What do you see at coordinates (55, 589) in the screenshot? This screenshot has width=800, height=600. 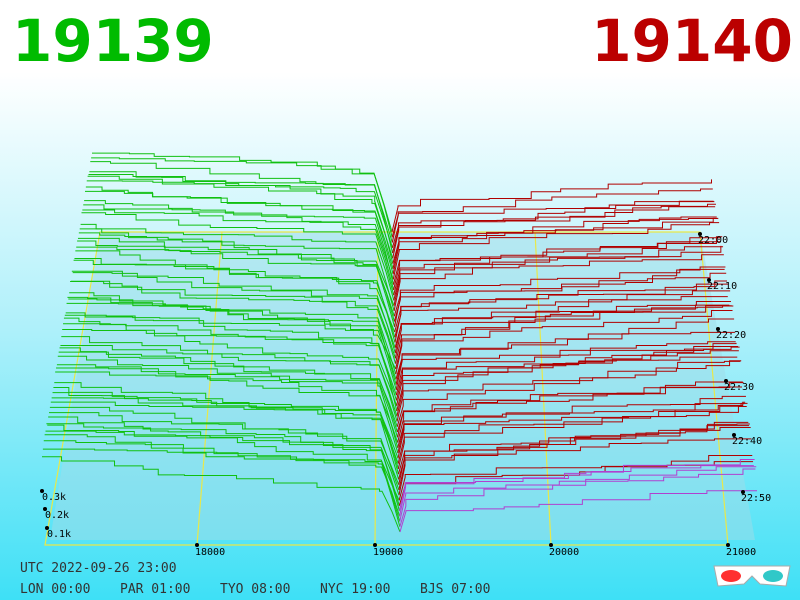 I see `city-time: LON 00:00` at bounding box center [55, 589].